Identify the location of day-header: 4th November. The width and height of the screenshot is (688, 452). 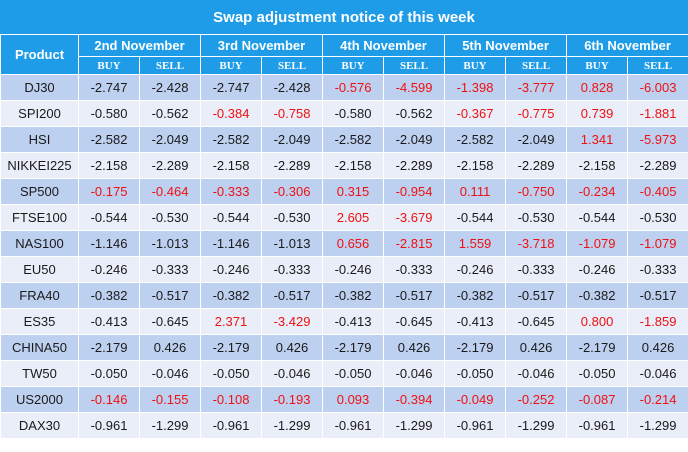
(384, 45).